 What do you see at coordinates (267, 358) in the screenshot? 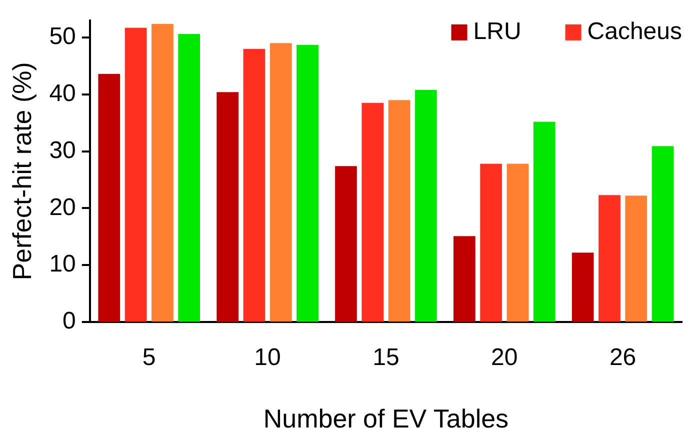
I see `x-tick-label: 10` at bounding box center [267, 358].